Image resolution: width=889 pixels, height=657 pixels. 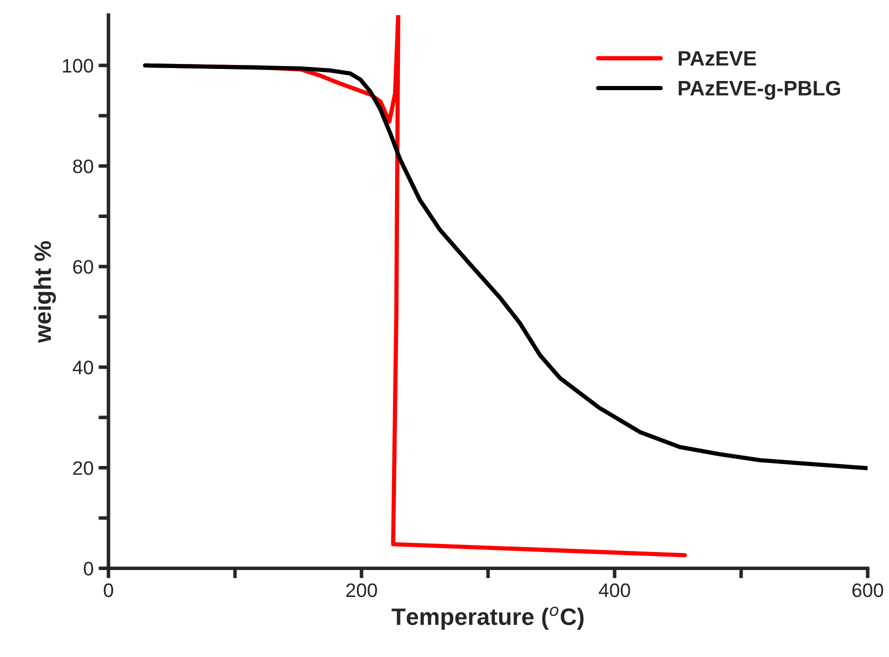 What do you see at coordinates (45, 292) in the screenshot?
I see `y-axis-title: weight %` at bounding box center [45, 292].